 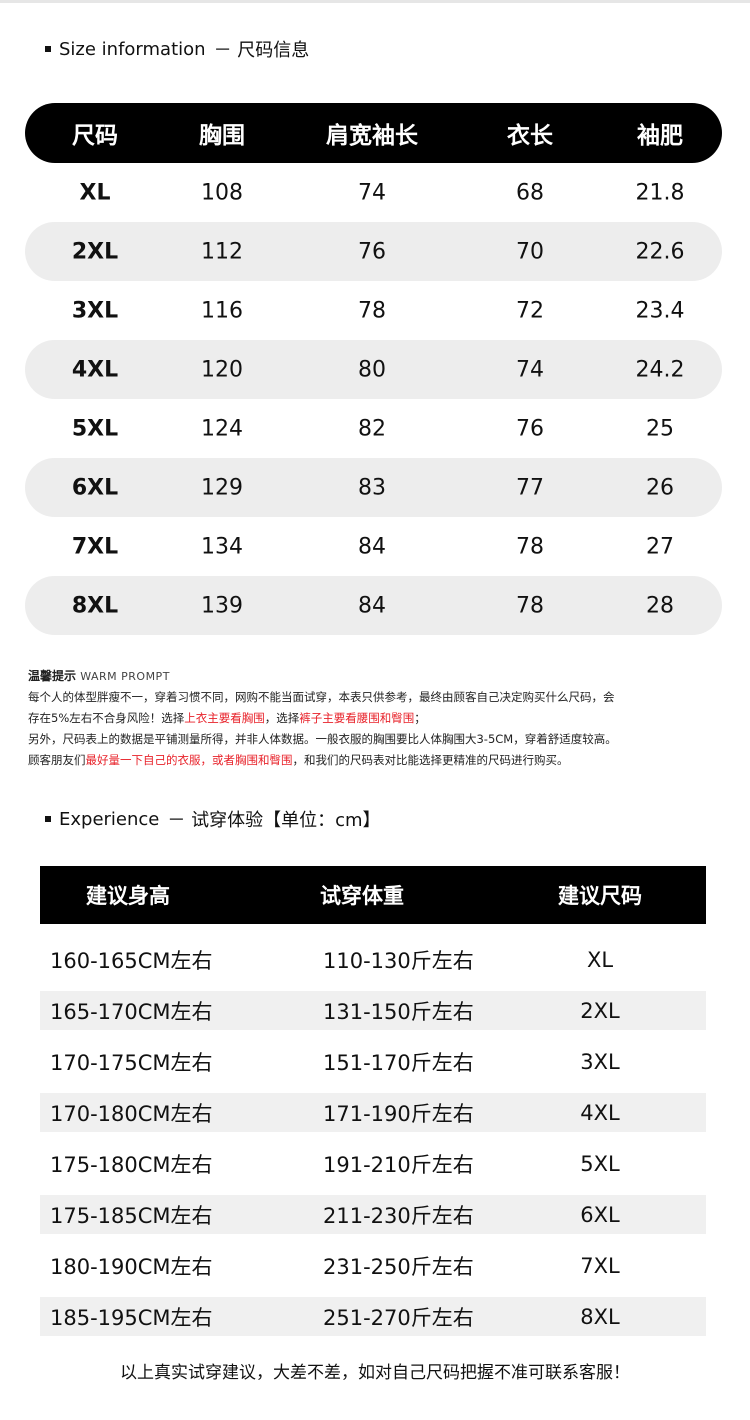 I want to click on footer-note: 以上真实试穿建议，大差不差，如对自己尺码把握不准可联系客服！, so click(x=375, y=1373).